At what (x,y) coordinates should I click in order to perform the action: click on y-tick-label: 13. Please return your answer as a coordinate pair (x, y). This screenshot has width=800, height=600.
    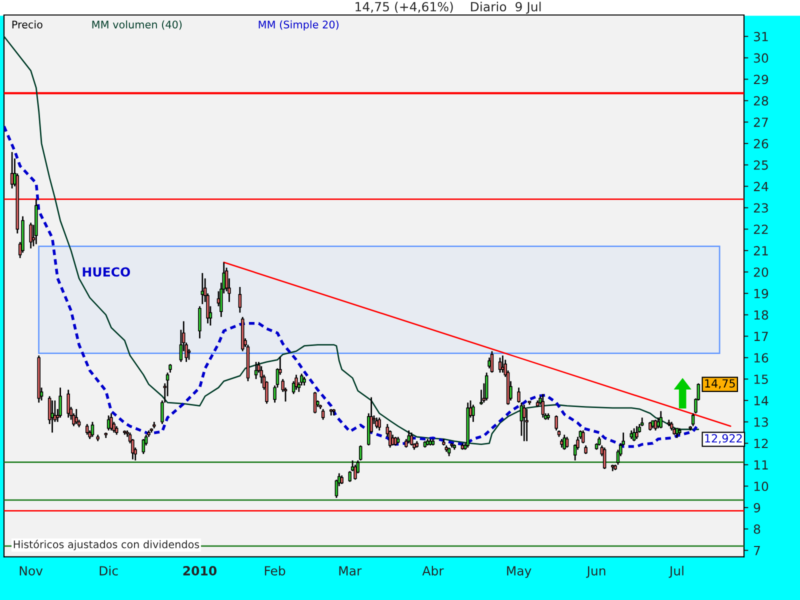
    Looking at the image, I should click on (761, 422).